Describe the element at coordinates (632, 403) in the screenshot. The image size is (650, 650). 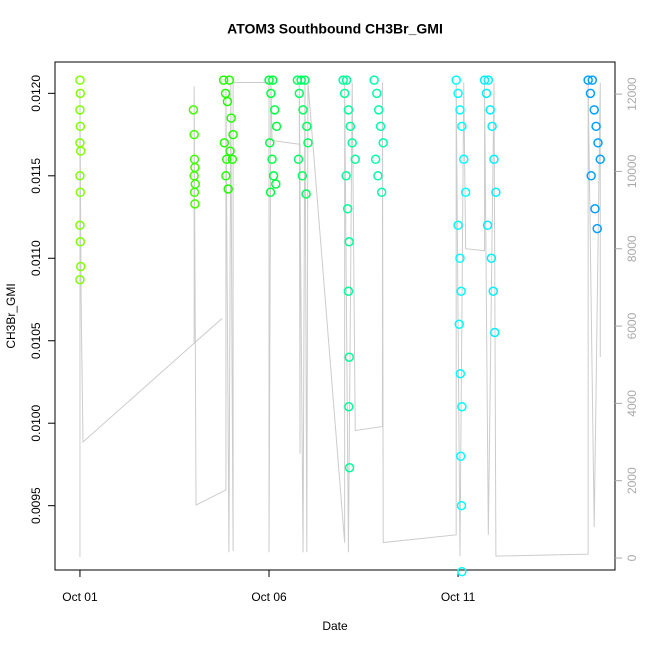
I see `y2-tick-label: 4000` at that location.